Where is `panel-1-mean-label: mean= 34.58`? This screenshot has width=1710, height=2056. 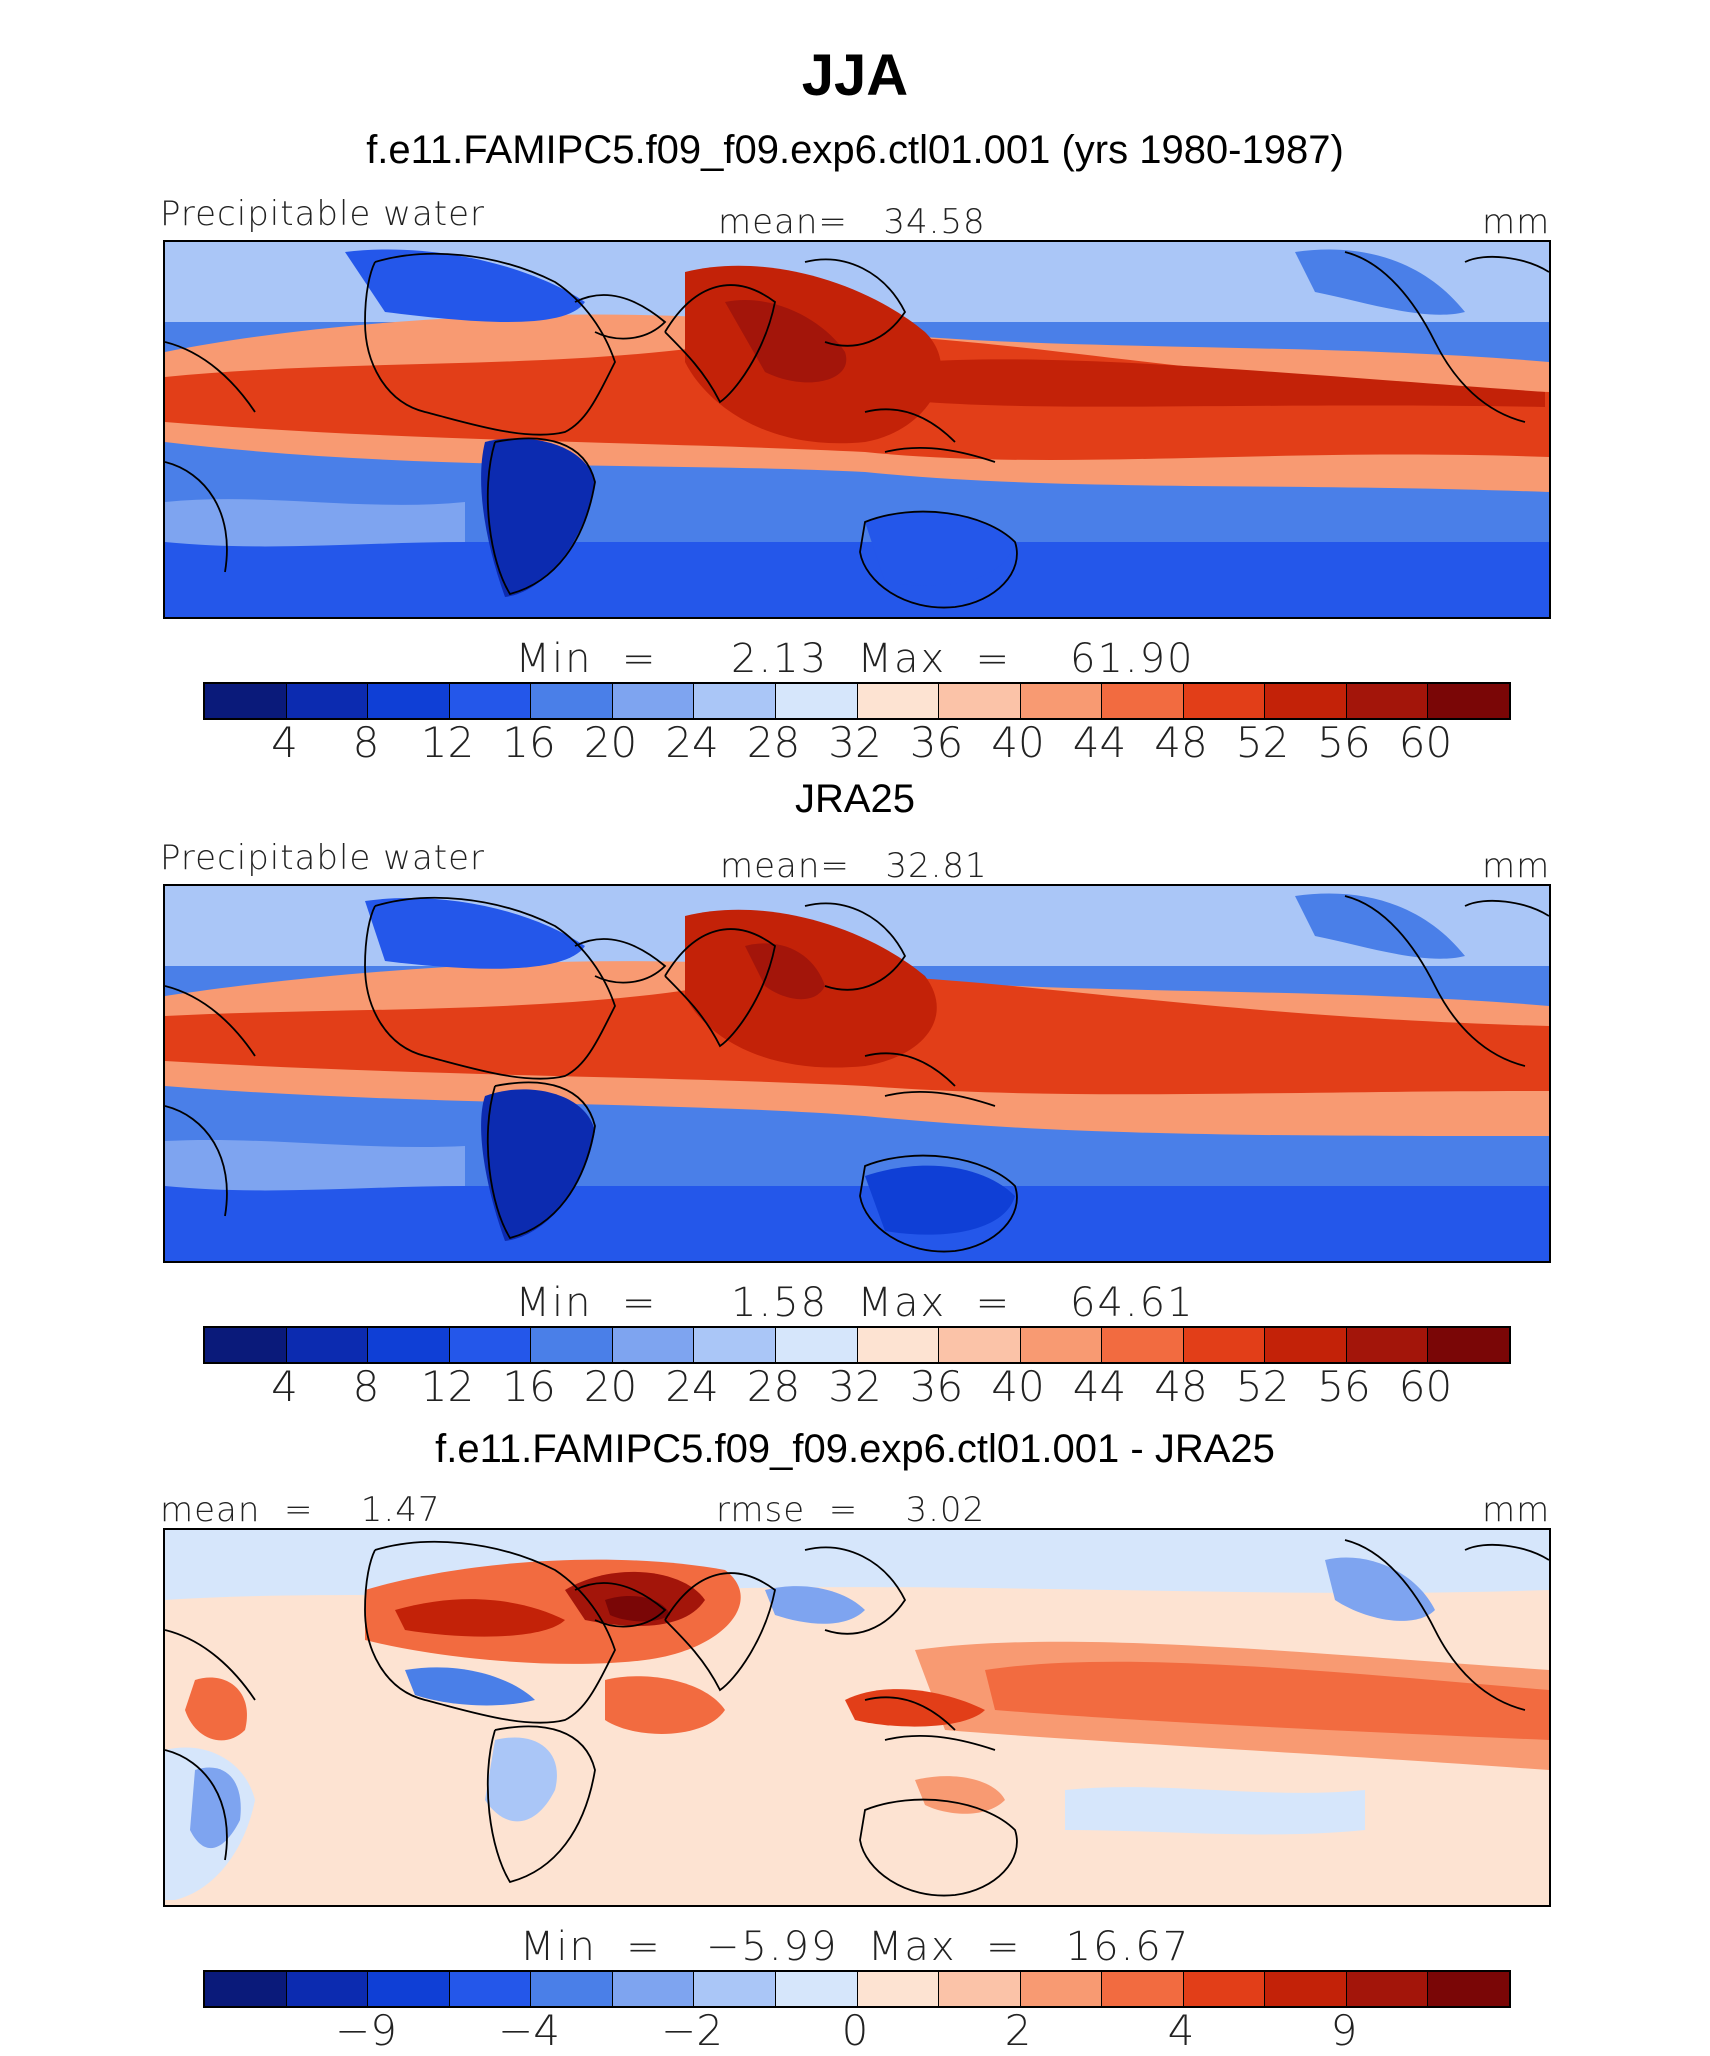 panel-1-mean-label: mean= 34.58 is located at coordinates (852, 222).